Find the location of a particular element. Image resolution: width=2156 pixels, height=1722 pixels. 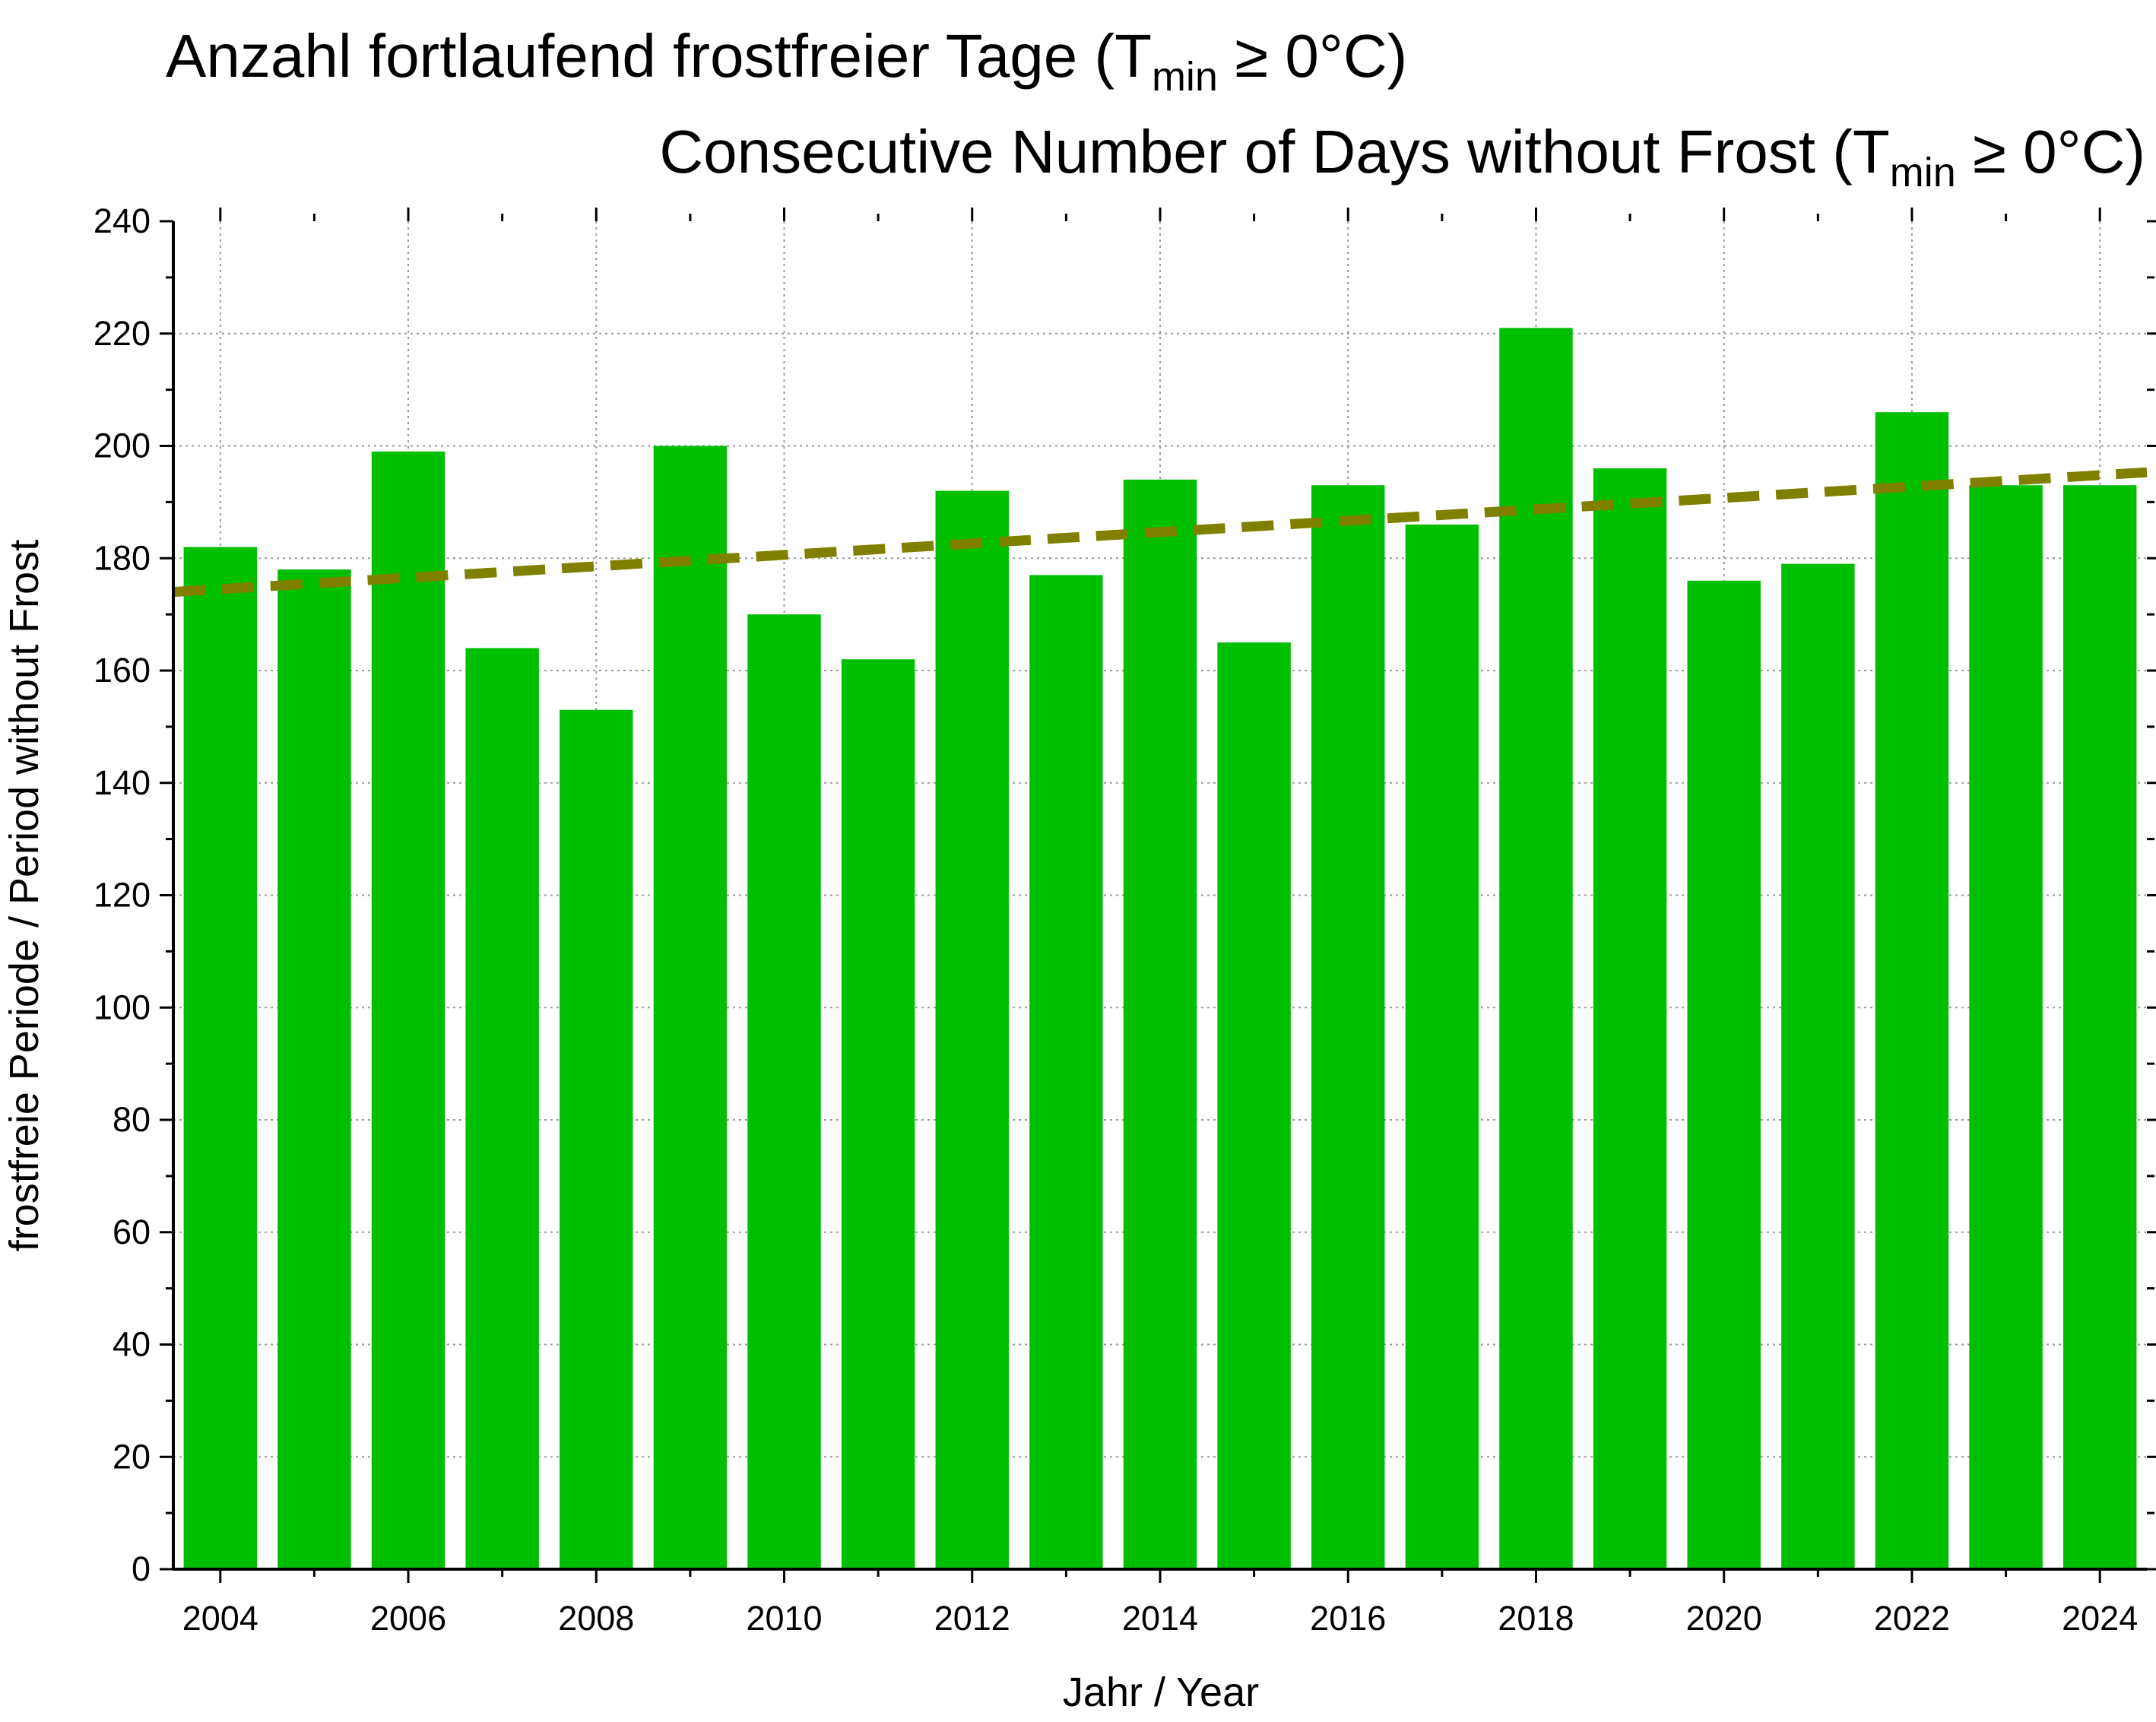

x-tick-label: 2010 is located at coordinates (784, 1618).